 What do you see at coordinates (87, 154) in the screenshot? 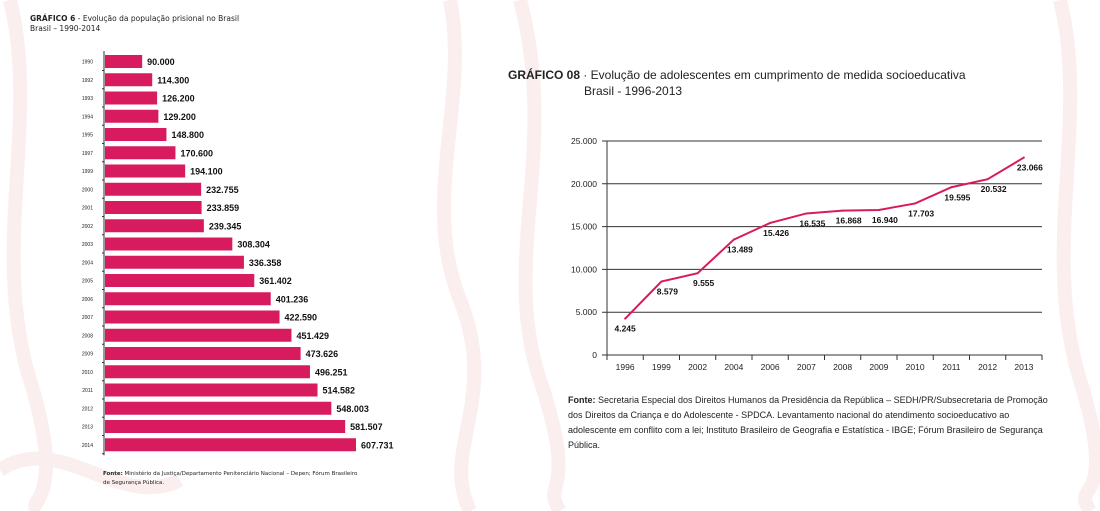
I see `category-label: 1997` at bounding box center [87, 154].